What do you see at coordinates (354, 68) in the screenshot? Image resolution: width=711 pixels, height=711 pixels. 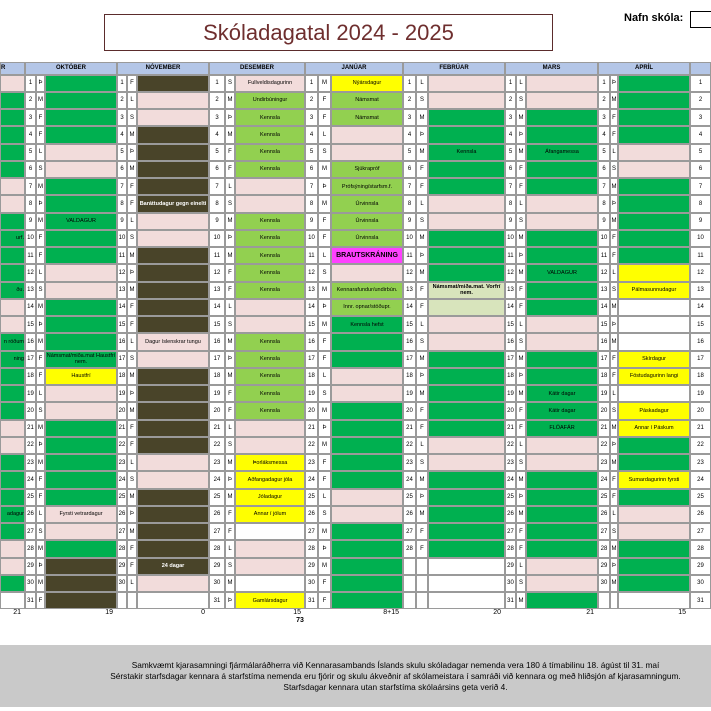 I see `month-header: JANÚAR` at bounding box center [354, 68].